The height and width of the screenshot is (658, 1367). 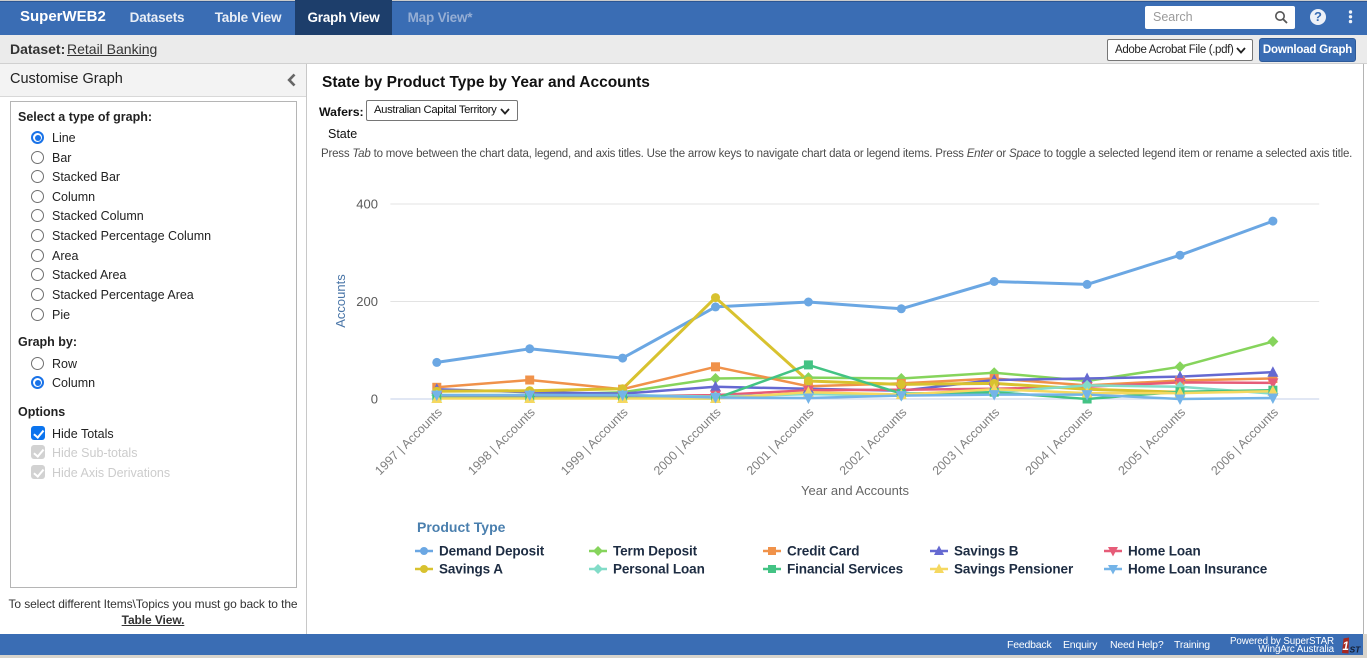 What do you see at coordinates (986, 551) in the screenshot?
I see `svg-text: Savings B` at bounding box center [986, 551].